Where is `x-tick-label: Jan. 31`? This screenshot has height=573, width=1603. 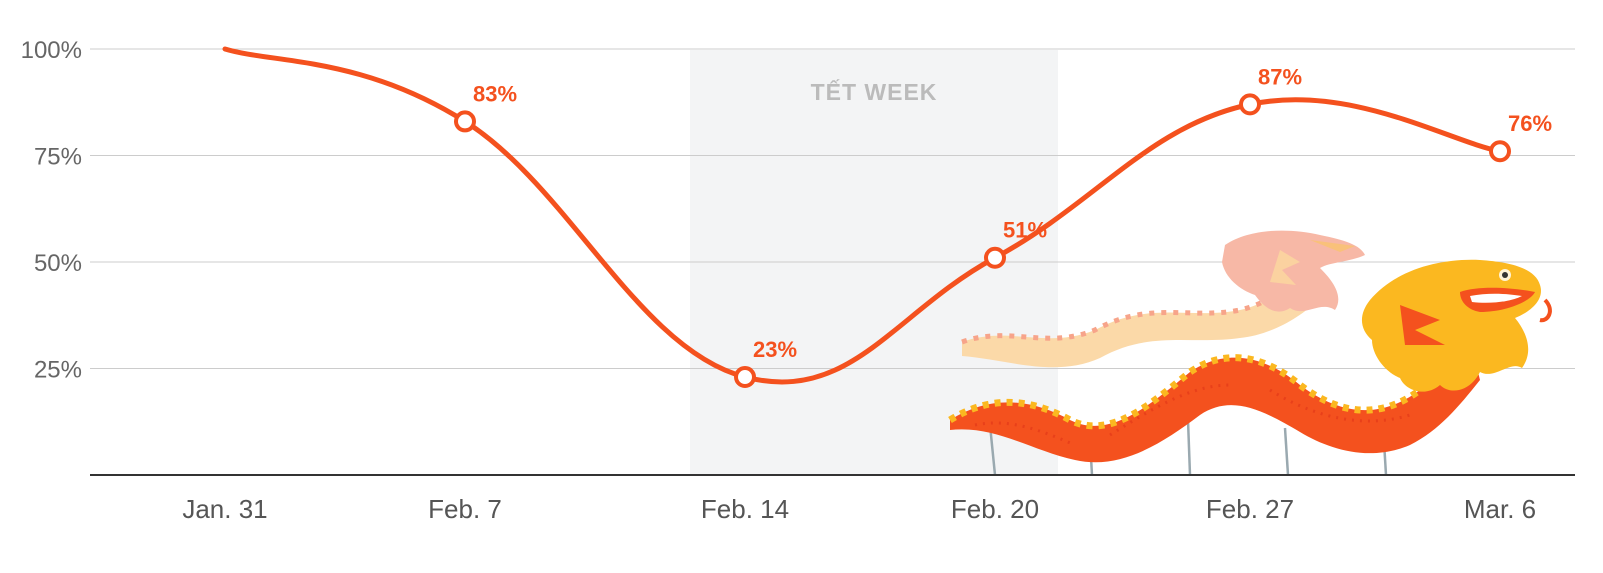
x-tick-label: Jan. 31 is located at coordinates (224, 509).